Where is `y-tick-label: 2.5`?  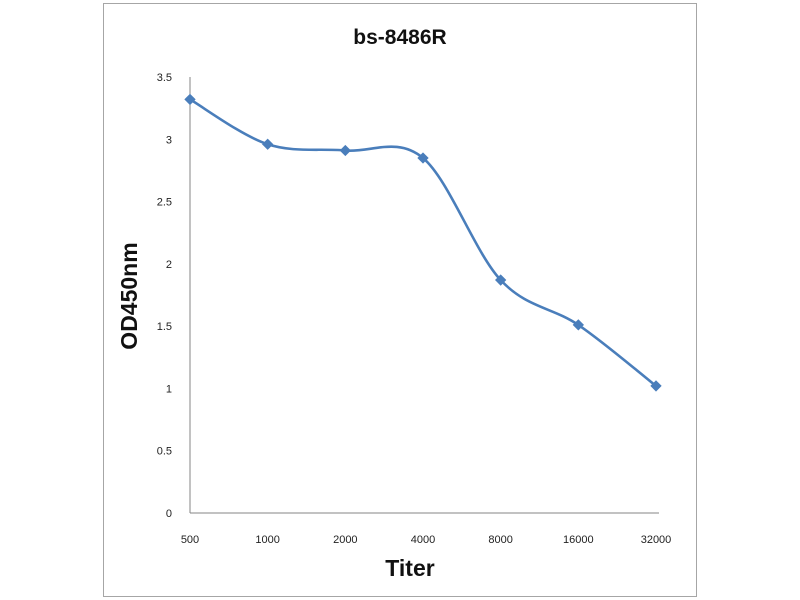 y-tick-label: 2.5 is located at coordinates (164, 203).